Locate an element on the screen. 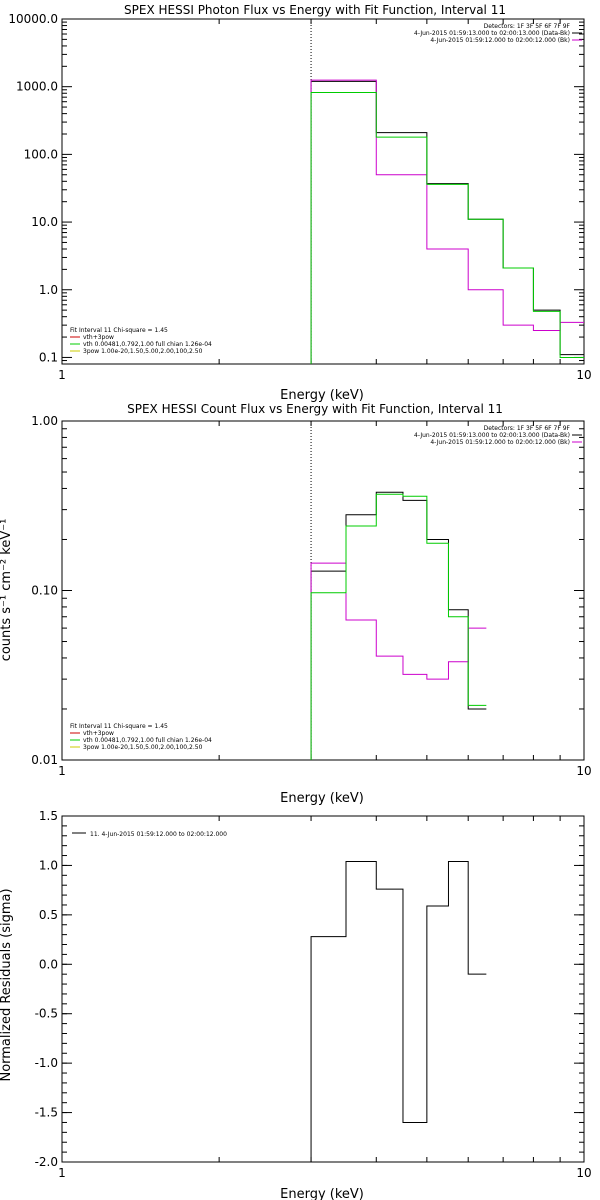 This screenshot has height=1200, width=600. y-axis-label: counts s⁻¹ cm⁻² keV⁻¹ is located at coordinates (7, 590).